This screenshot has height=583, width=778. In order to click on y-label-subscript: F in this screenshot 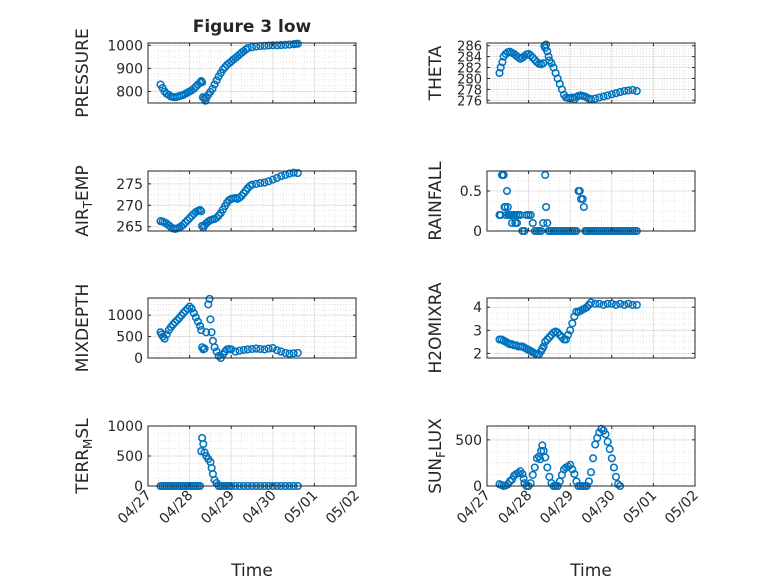, I will do `click(441, 454)`.